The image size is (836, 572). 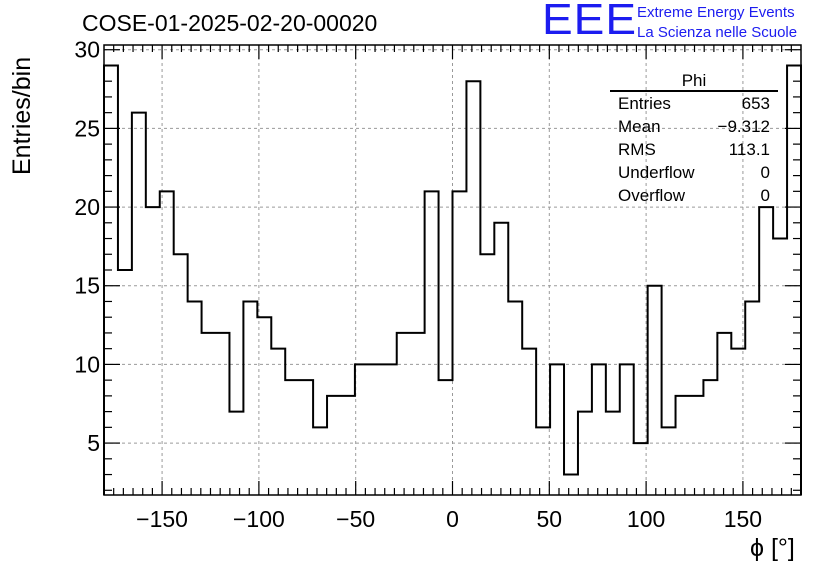 I want to click on stats-value: −9.312, so click(x=743, y=126).